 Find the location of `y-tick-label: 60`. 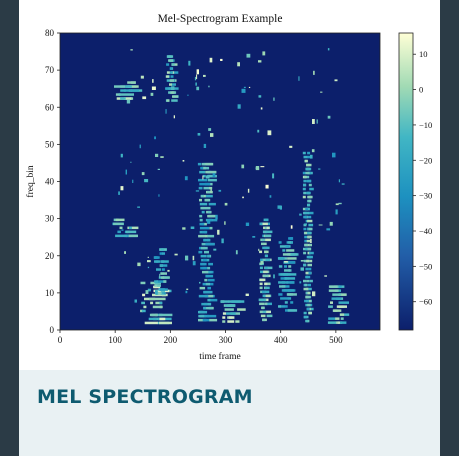

y-tick-label: 60 is located at coordinates (50, 107).